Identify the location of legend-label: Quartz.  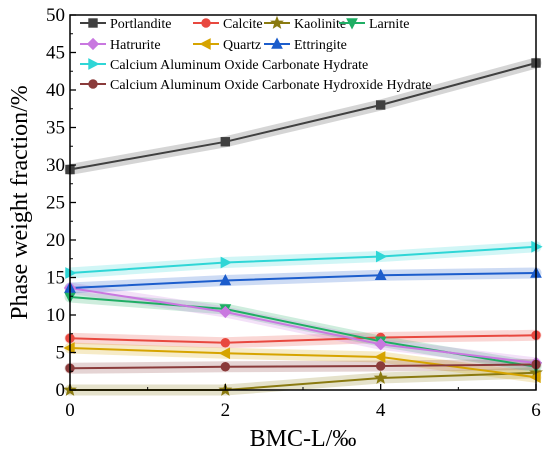
(242, 45).